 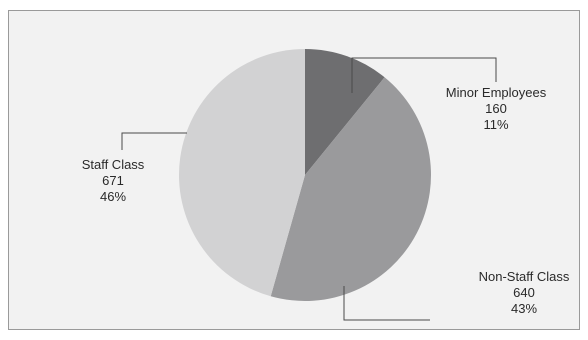 I want to click on label-non-staff-class-value: 640, so click(x=524, y=292).